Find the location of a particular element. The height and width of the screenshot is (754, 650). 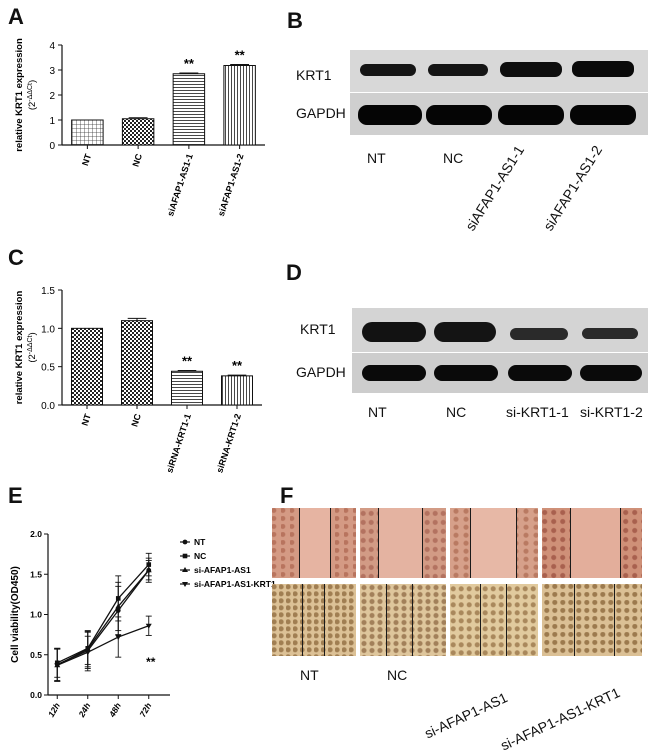

blot-d-krt1-strip is located at coordinates (500, 330).